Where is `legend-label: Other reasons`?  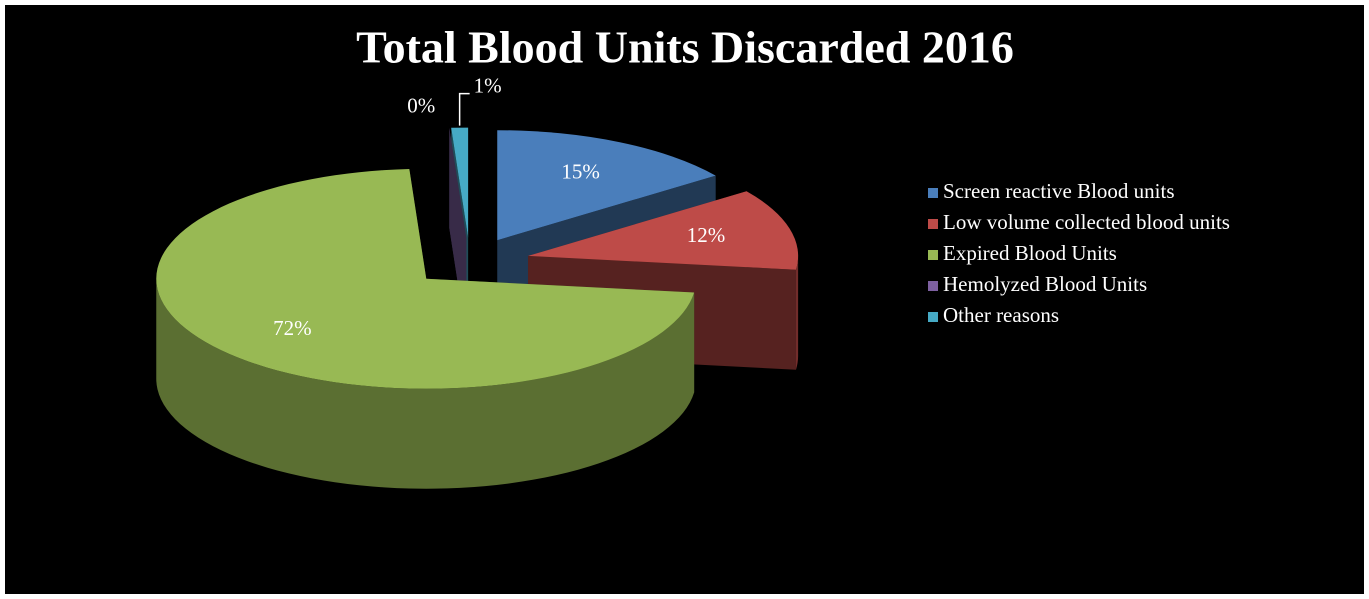 legend-label: Other reasons is located at coordinates (1001, 315).